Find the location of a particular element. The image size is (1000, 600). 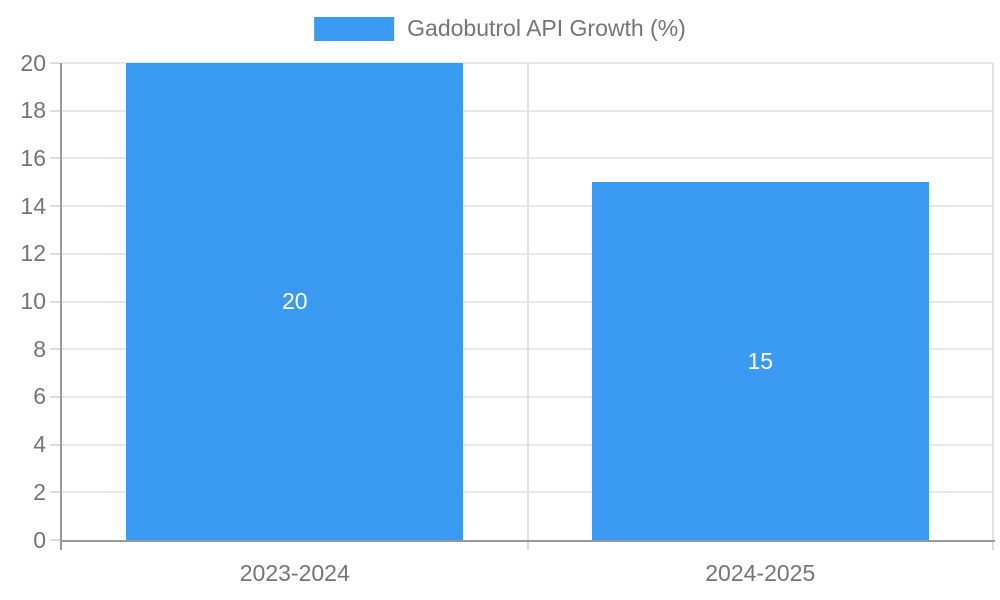

legend: Gadobutrol API Growth (%) is located at coordinates (500, 28).